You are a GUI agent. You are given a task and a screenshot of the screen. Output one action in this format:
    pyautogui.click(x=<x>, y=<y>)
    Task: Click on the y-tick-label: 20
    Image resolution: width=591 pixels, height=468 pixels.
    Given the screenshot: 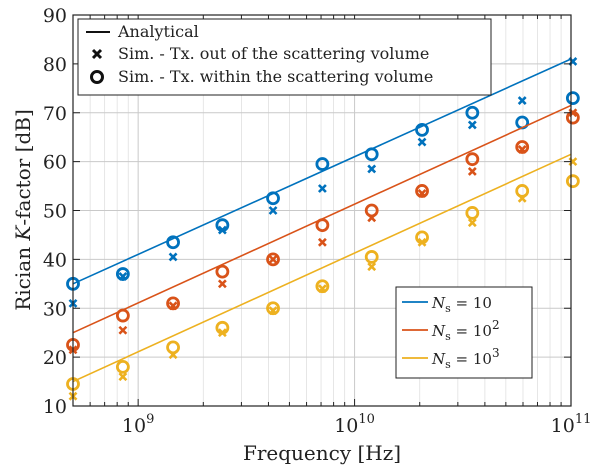 What is the action you would take?
    pyautogui.click(x=55, y=358)
    